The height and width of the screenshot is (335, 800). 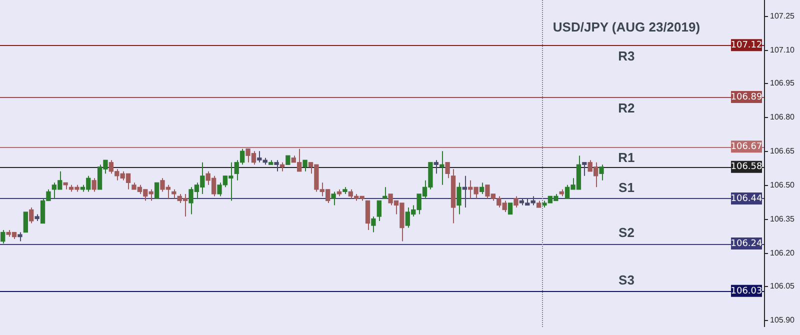 I want to click on y-tick-label: 106.20, so click(x=783, y=253).